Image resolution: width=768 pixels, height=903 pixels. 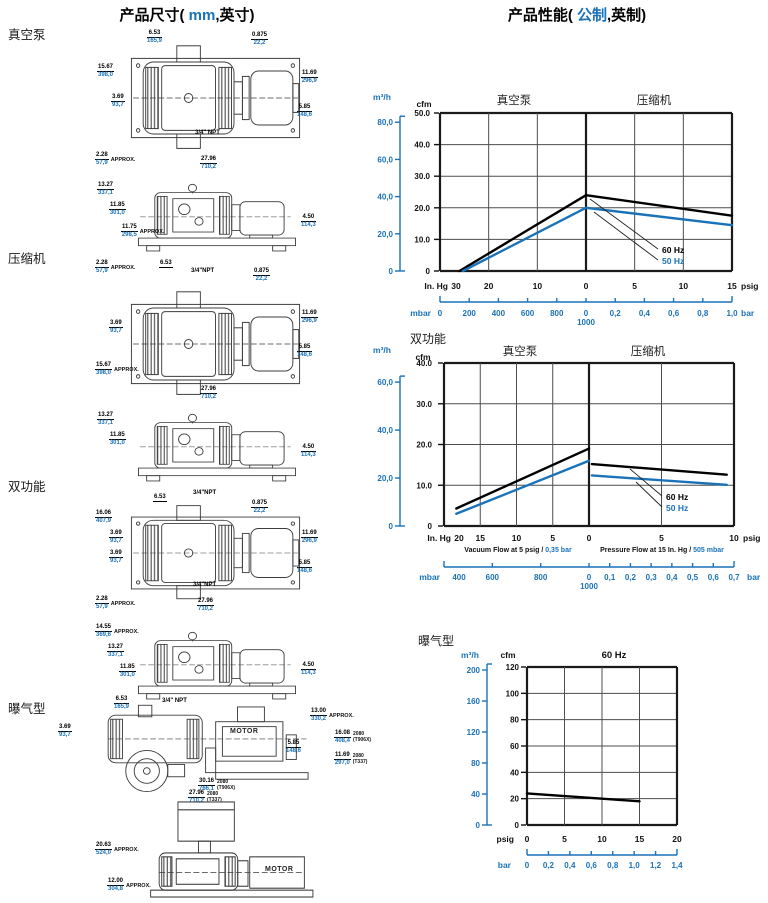 I want to click on chart-region-header: 真空泵, so click(x=520, y=351).